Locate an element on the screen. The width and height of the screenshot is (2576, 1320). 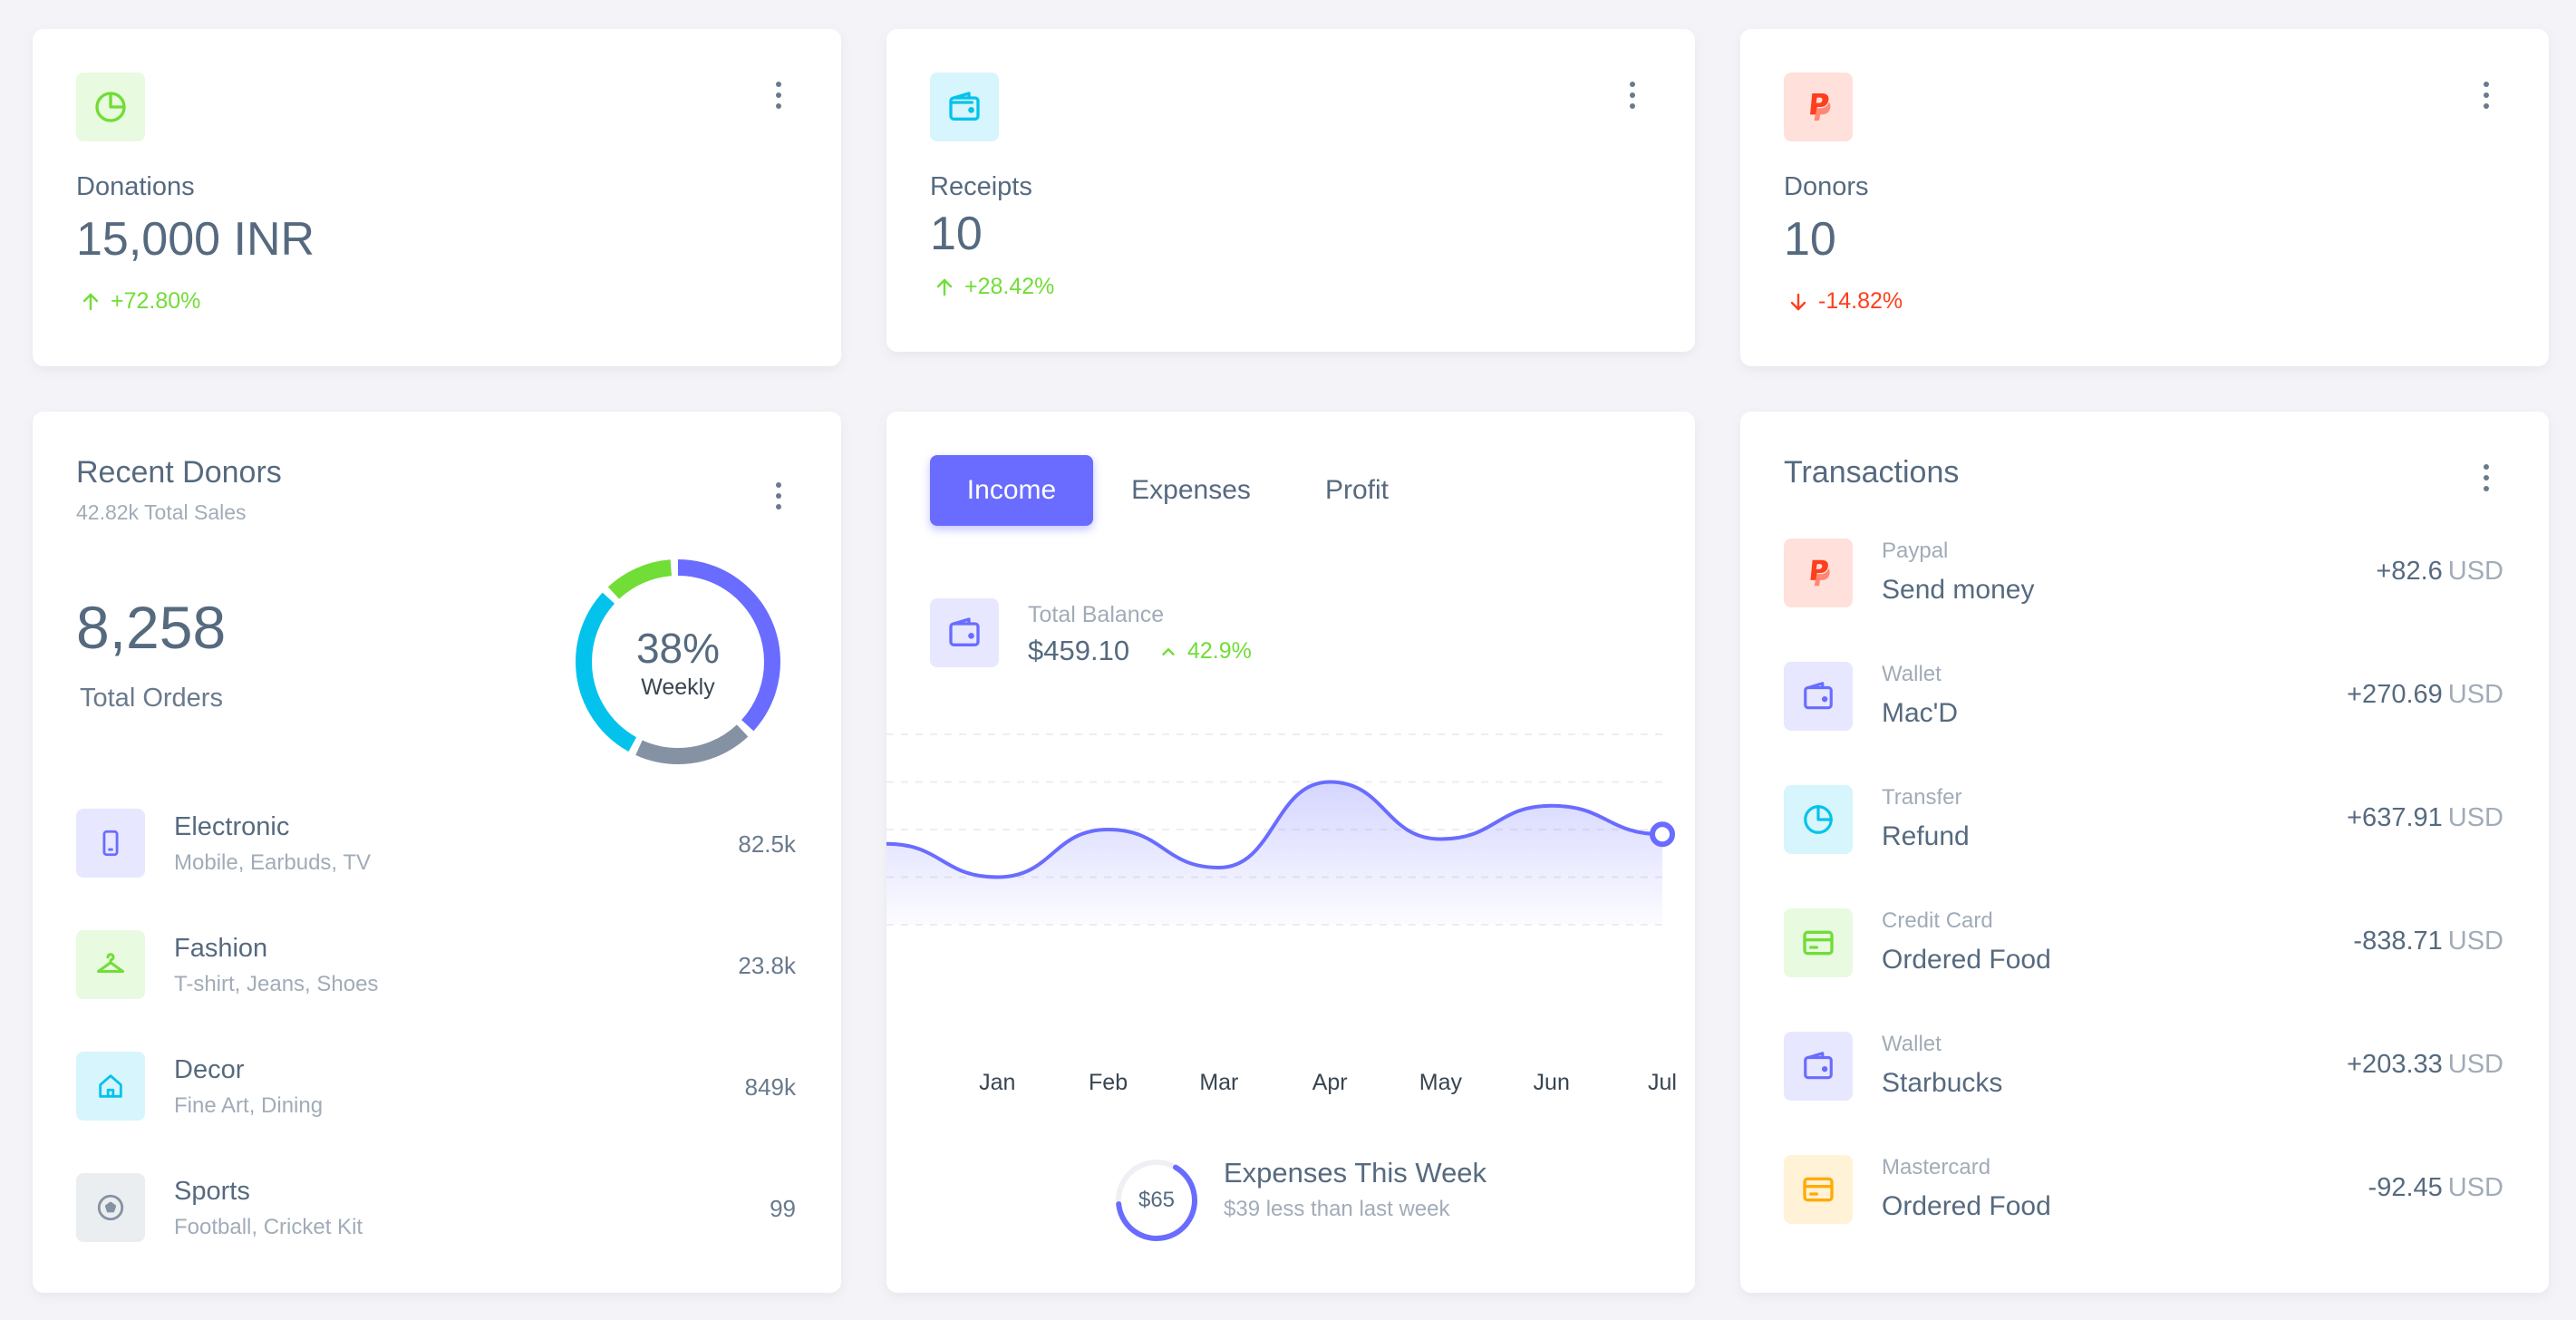
recent-donors-title: Recent Donors is located at coordinates (179, 472).